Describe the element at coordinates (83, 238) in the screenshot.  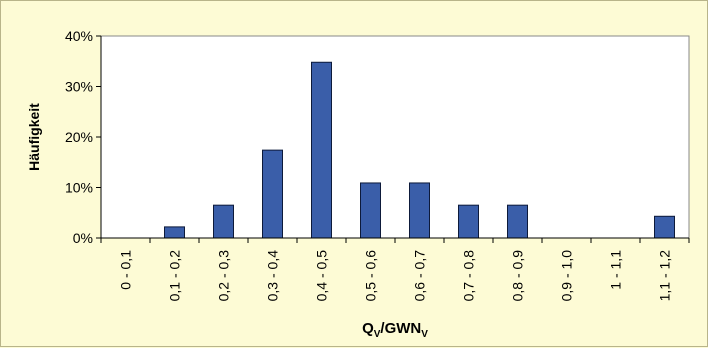
I see `y-tick-label: 0%` at that location.